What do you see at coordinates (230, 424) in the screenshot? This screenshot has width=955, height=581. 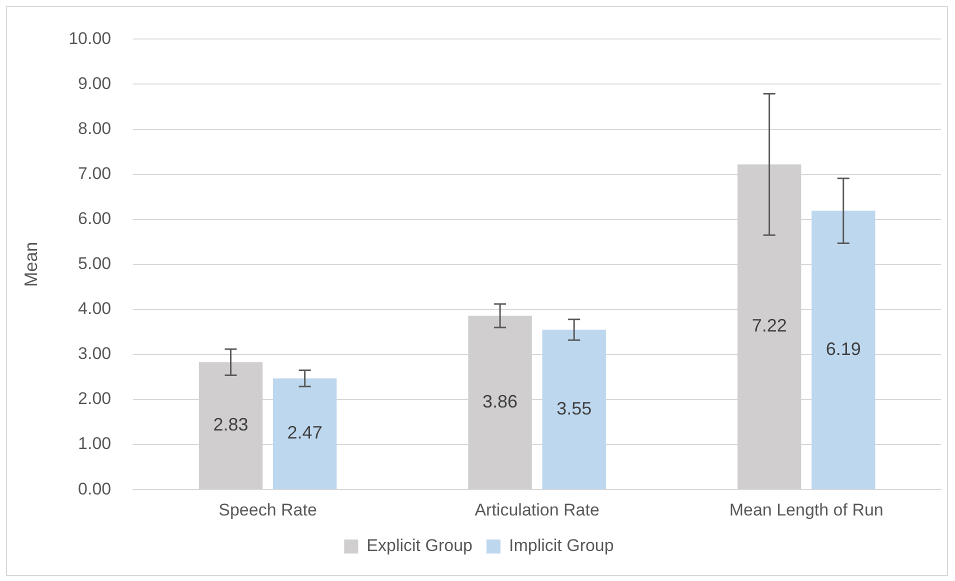 I see `data-label: 2.83` at bounding box center [230, 424].